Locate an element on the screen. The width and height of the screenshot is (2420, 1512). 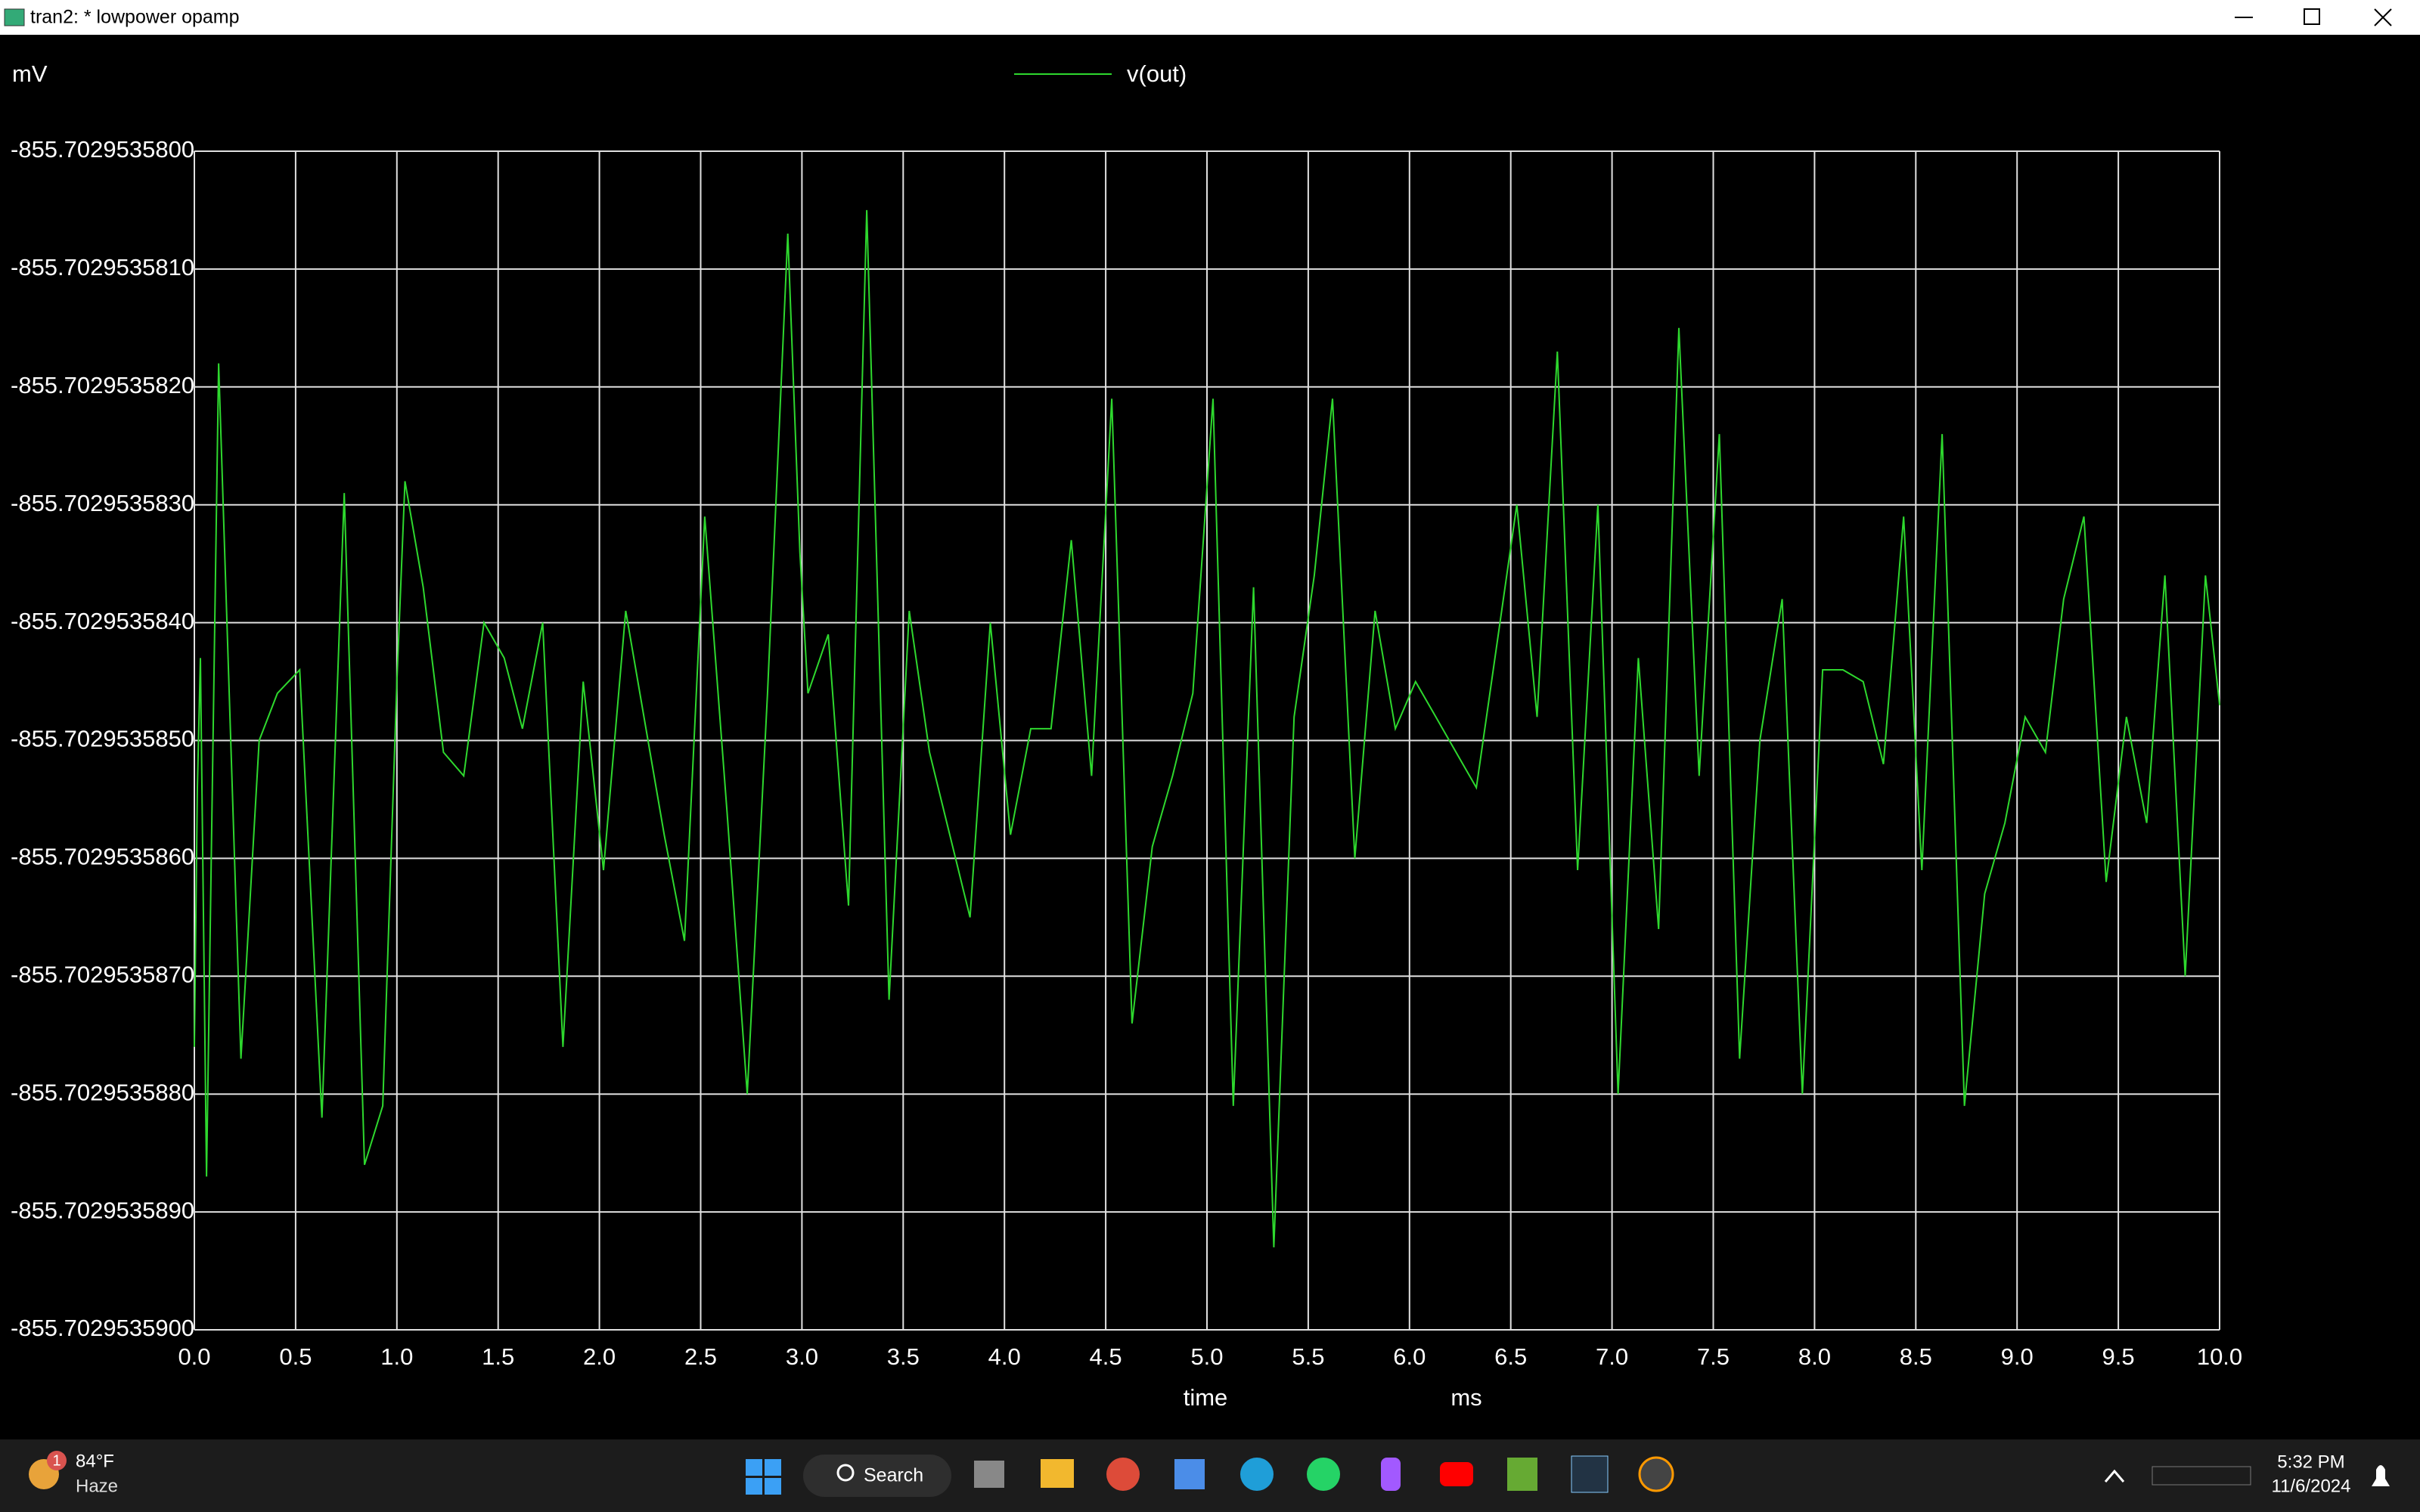
search-label: Search is located at coordinates (893, 1475).